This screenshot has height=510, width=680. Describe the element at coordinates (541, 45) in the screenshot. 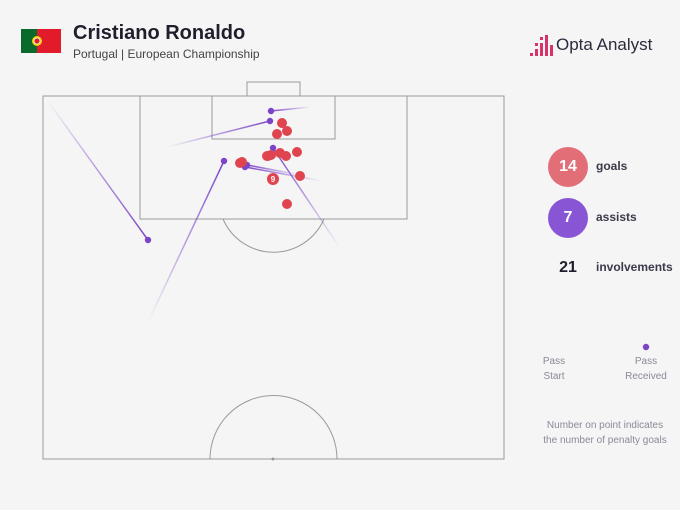

I see `opta-logo-icon` at that location.